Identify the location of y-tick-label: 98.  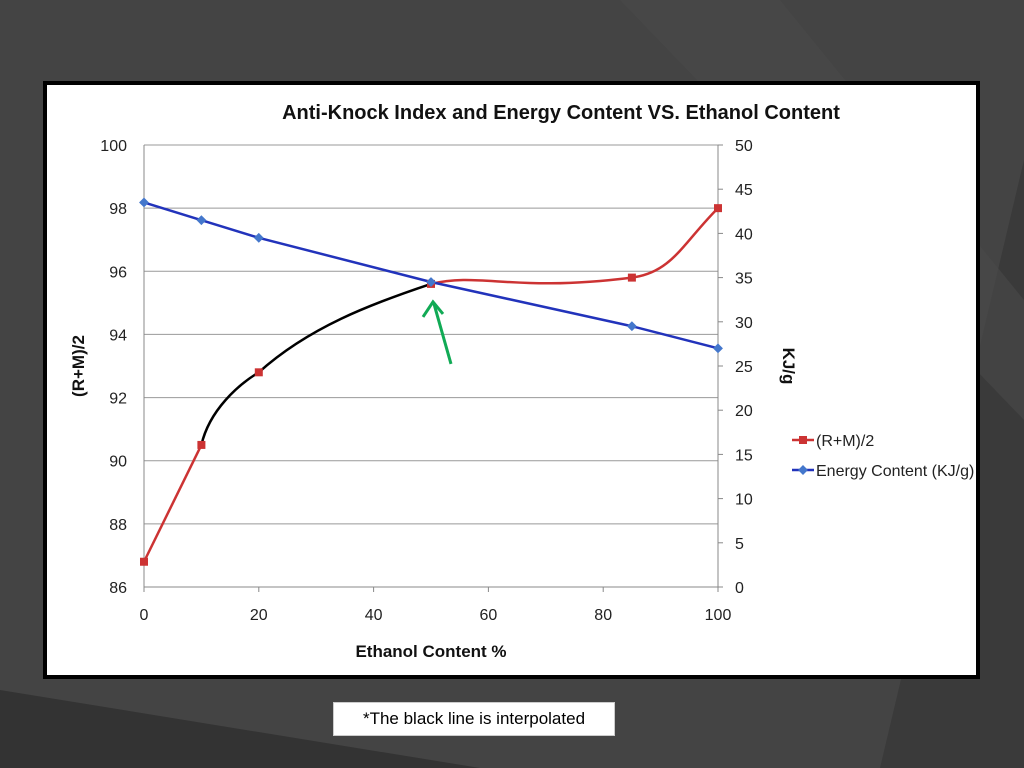
(118, 209).